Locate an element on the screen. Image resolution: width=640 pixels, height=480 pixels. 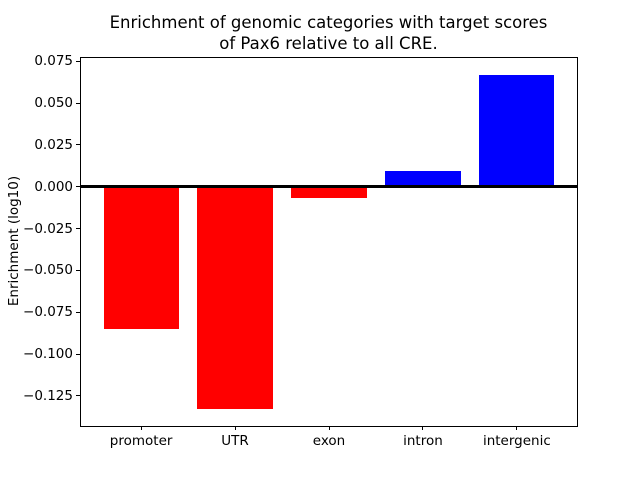
x-tick-exon is located at coordinates (329, 428).